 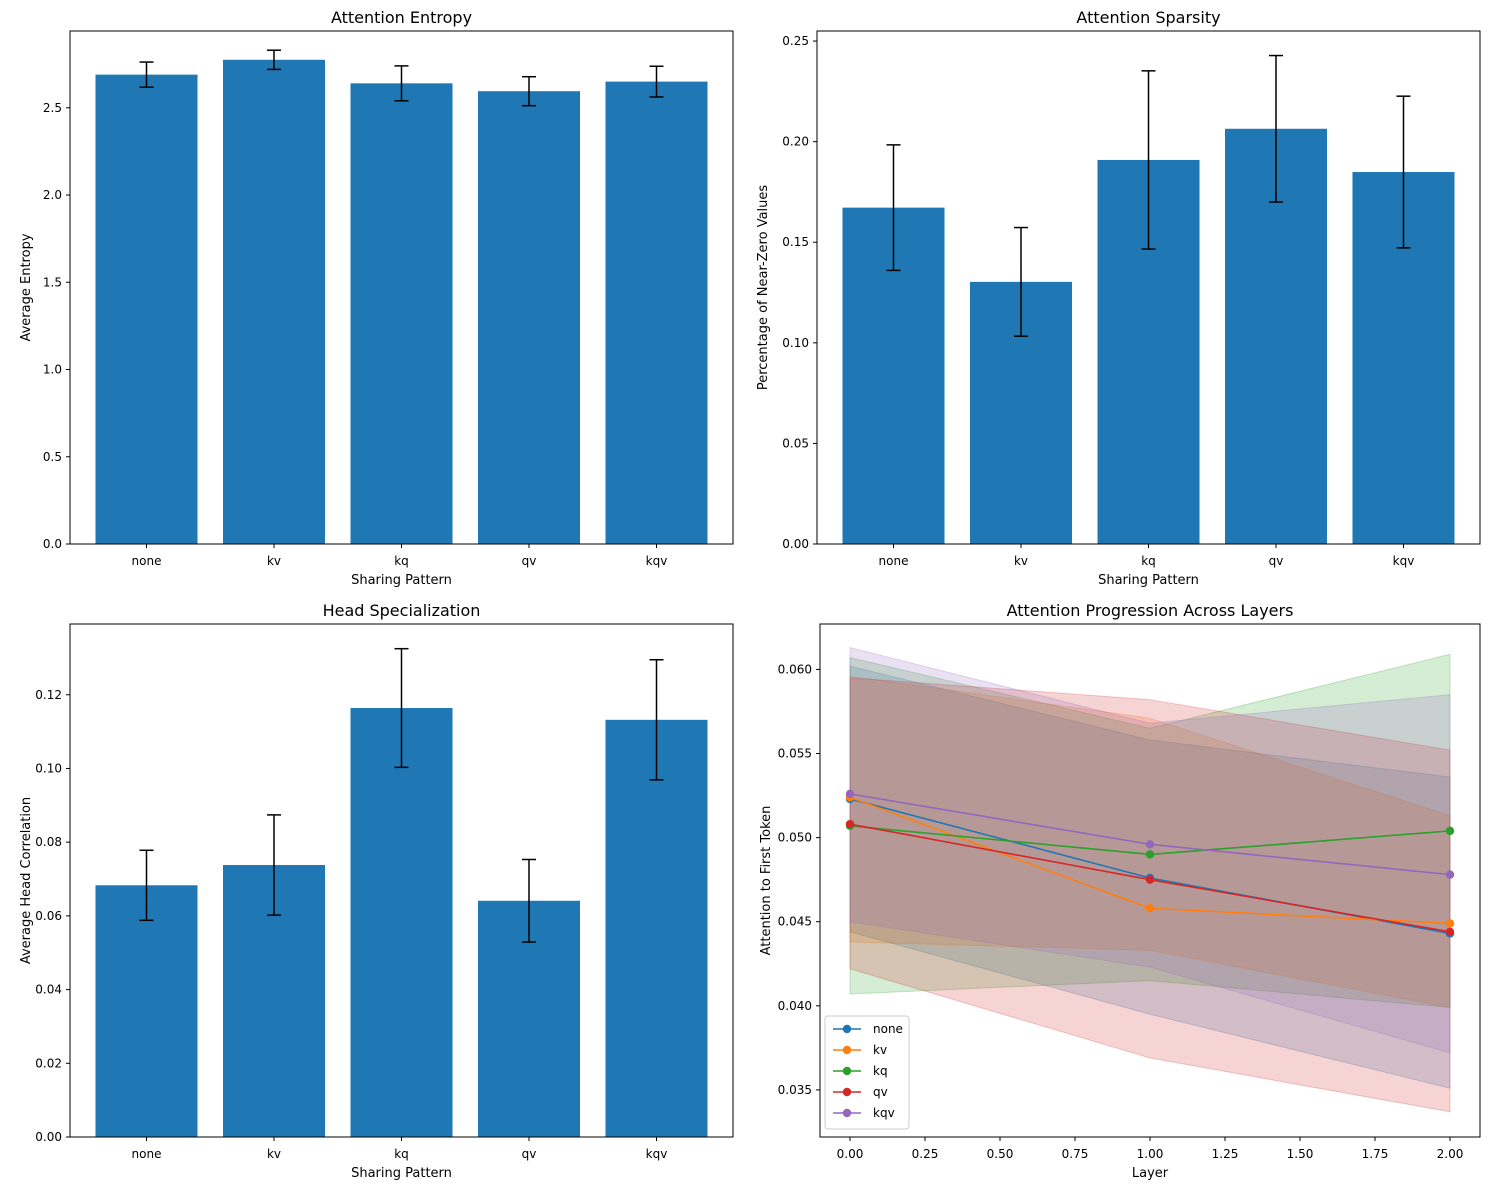 I want to click on x-tick-label: 1.00, so click(x=1150, y=1154).